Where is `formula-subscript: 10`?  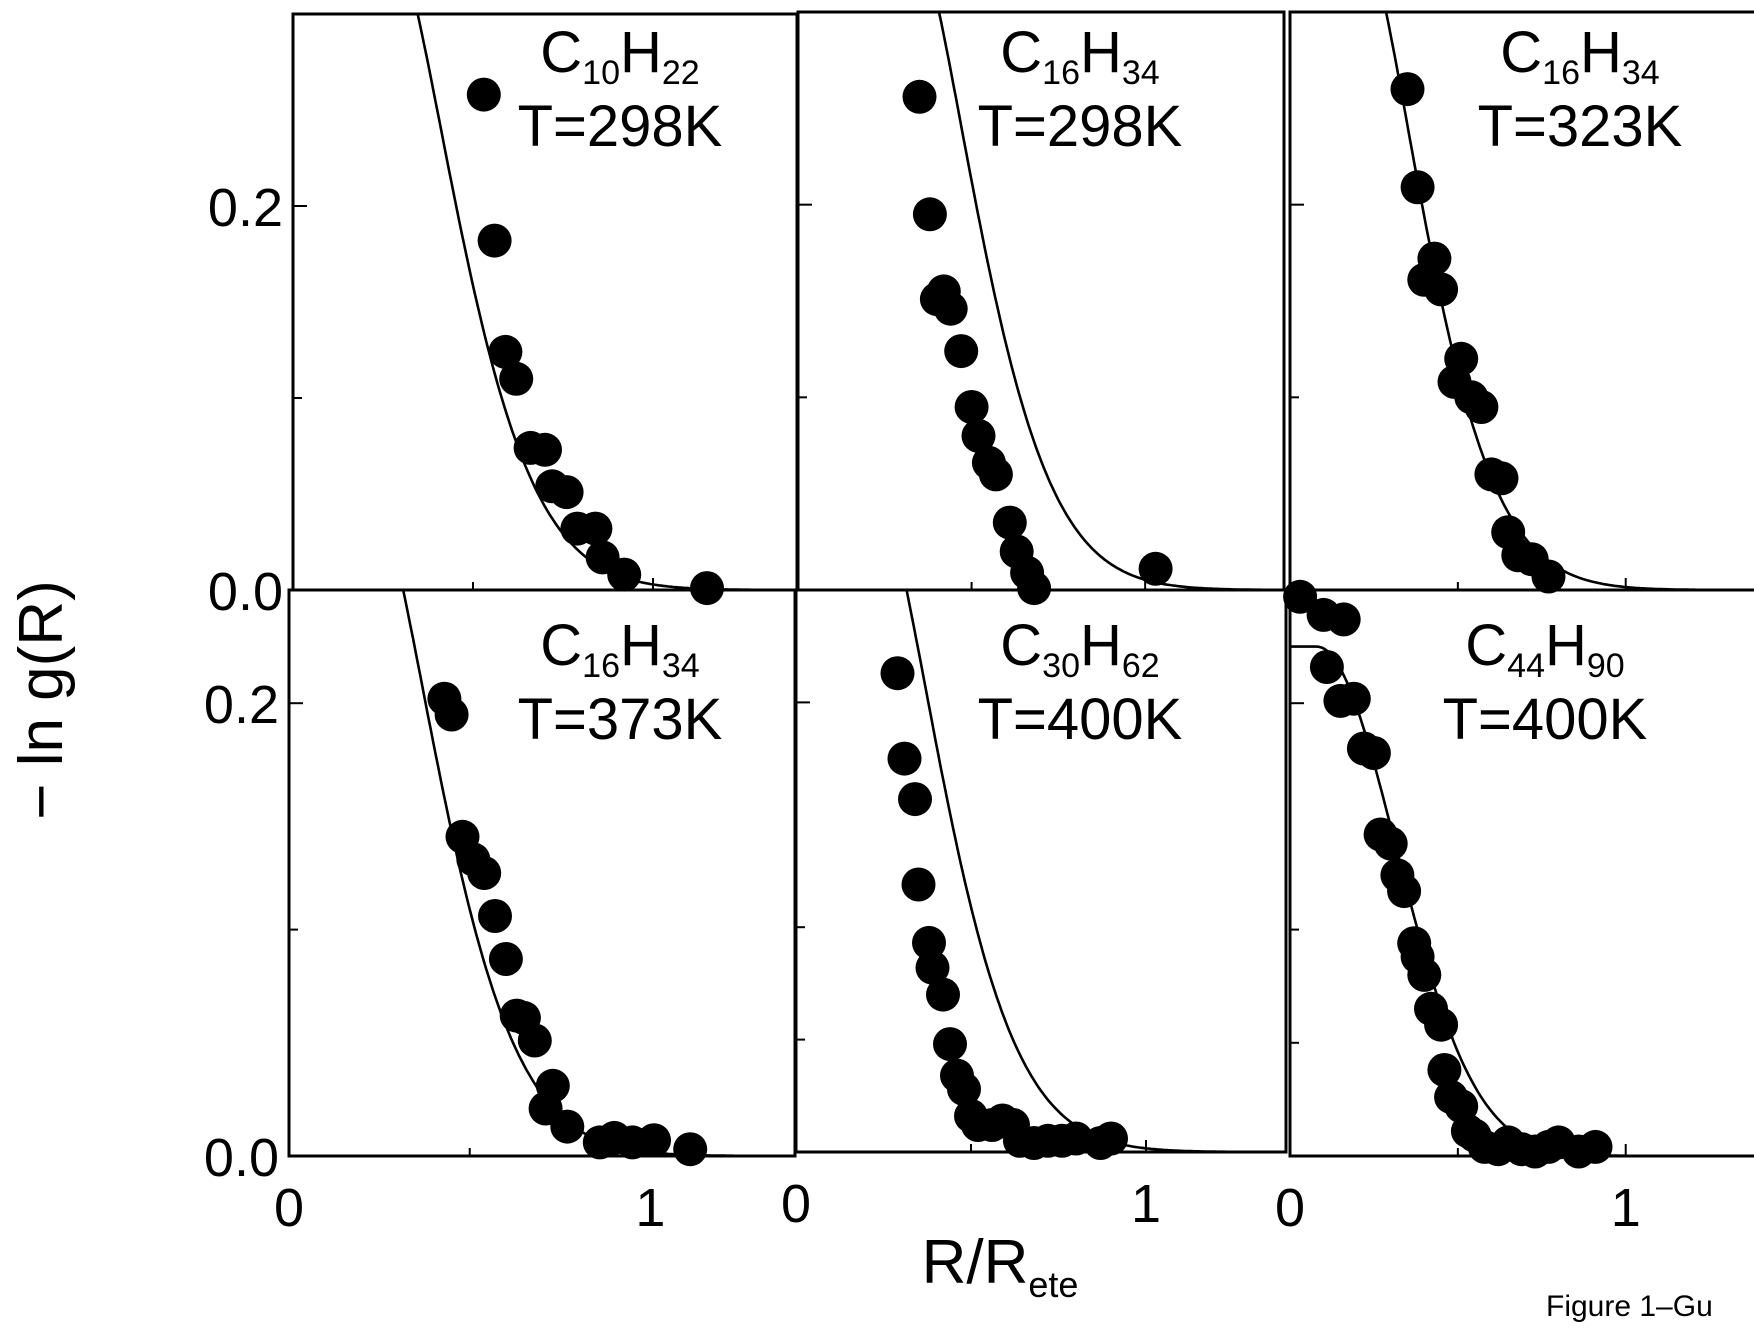 formula-subscript: 10 is located at coordinates (601, 73).